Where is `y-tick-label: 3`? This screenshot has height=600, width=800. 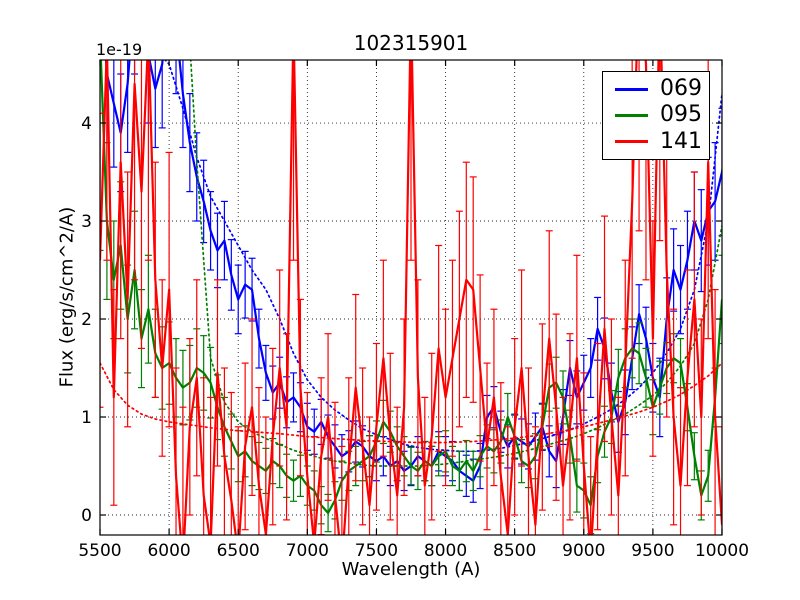
y-tick-label: 3 is located at coordinates (86, 222).